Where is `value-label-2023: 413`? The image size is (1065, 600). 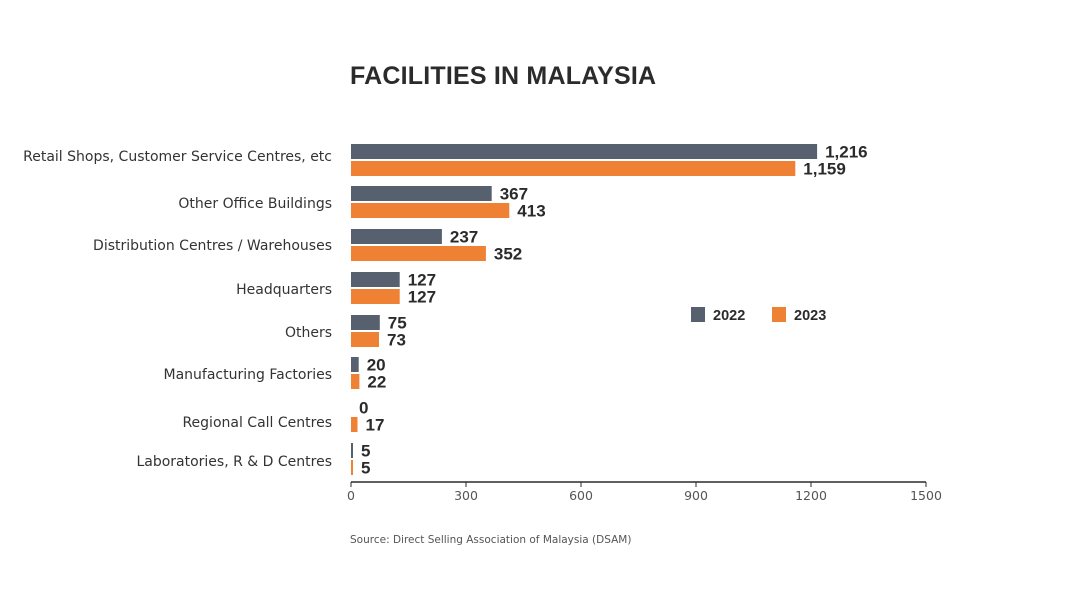
value-label-2023: 413 is located at coordinates (531, 211).